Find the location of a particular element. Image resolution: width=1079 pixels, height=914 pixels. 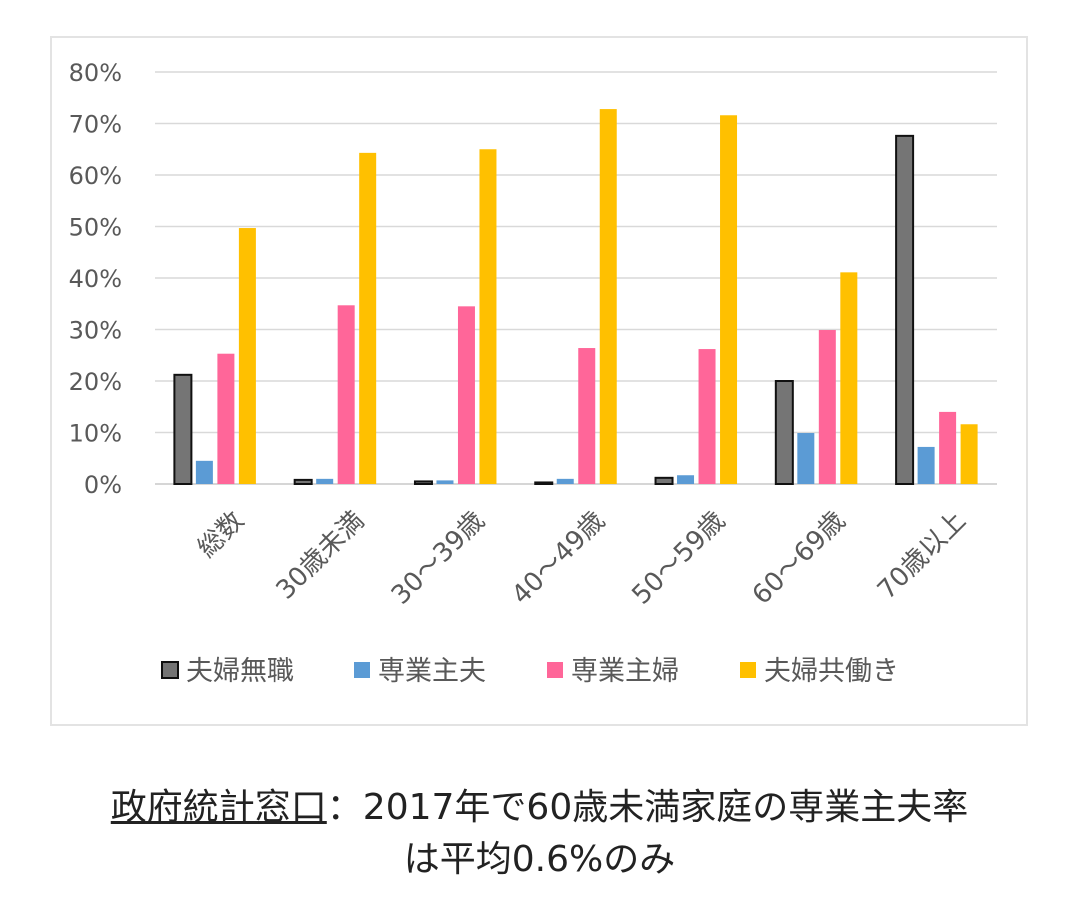

y-tick-label: 60% is located at coordinates (95, 176).